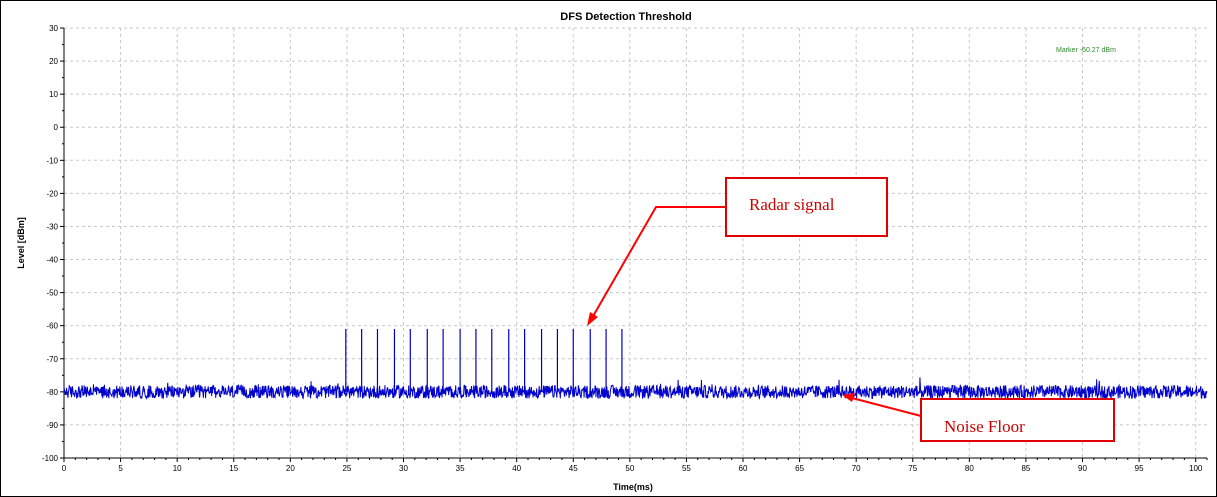  What do you see at coordinates (1082, 468) in the screenshot?
I see `x-tick-label: 90` at bounding box center [1082, 468].